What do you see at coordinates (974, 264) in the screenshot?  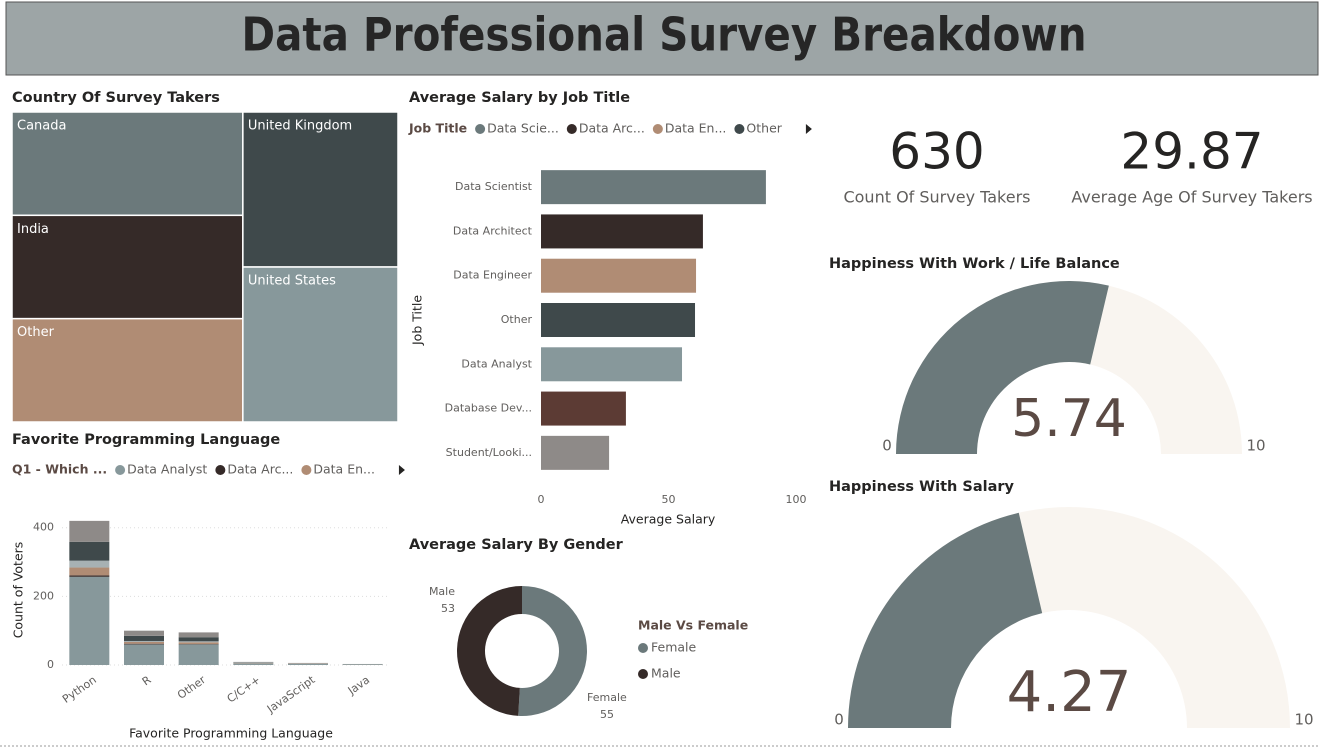 I see `chart-title: Happiness With Work / Life Balance` at bounding box center [974, 264].